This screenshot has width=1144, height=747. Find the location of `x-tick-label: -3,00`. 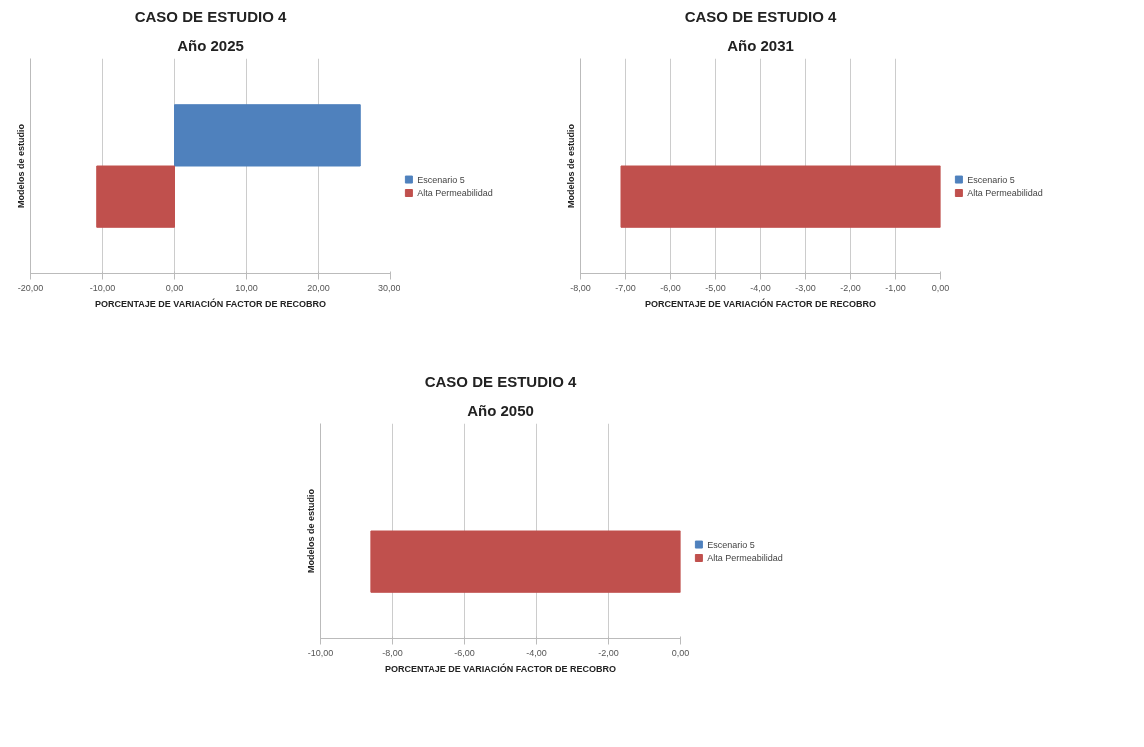

x-tick-label: -3,00 is located at coordinates (805, 287).